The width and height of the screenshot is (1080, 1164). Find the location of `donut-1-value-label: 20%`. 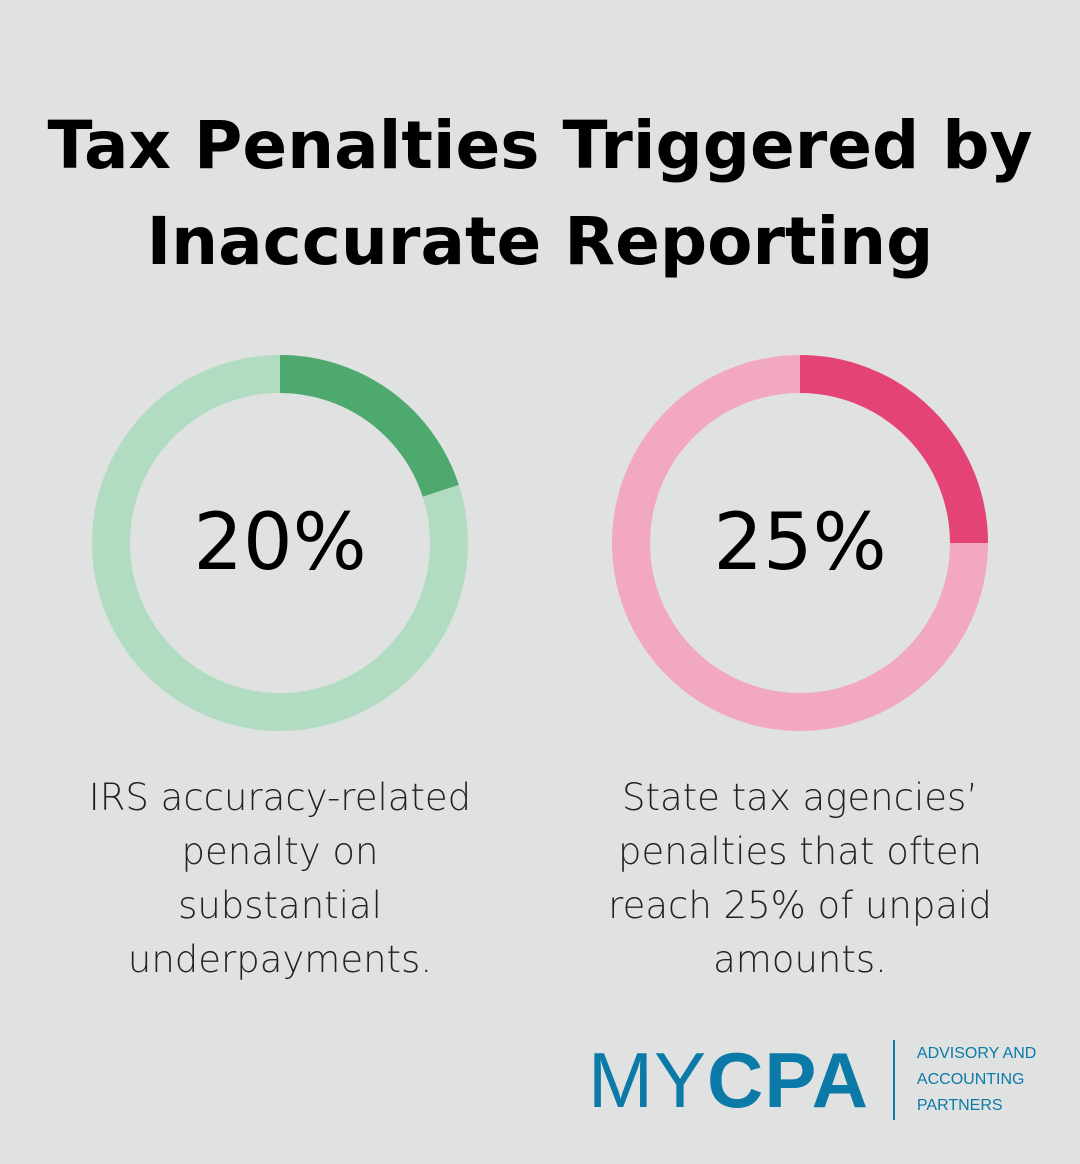

donut-1-value-label: 20% is located at coordinates (280, 543).